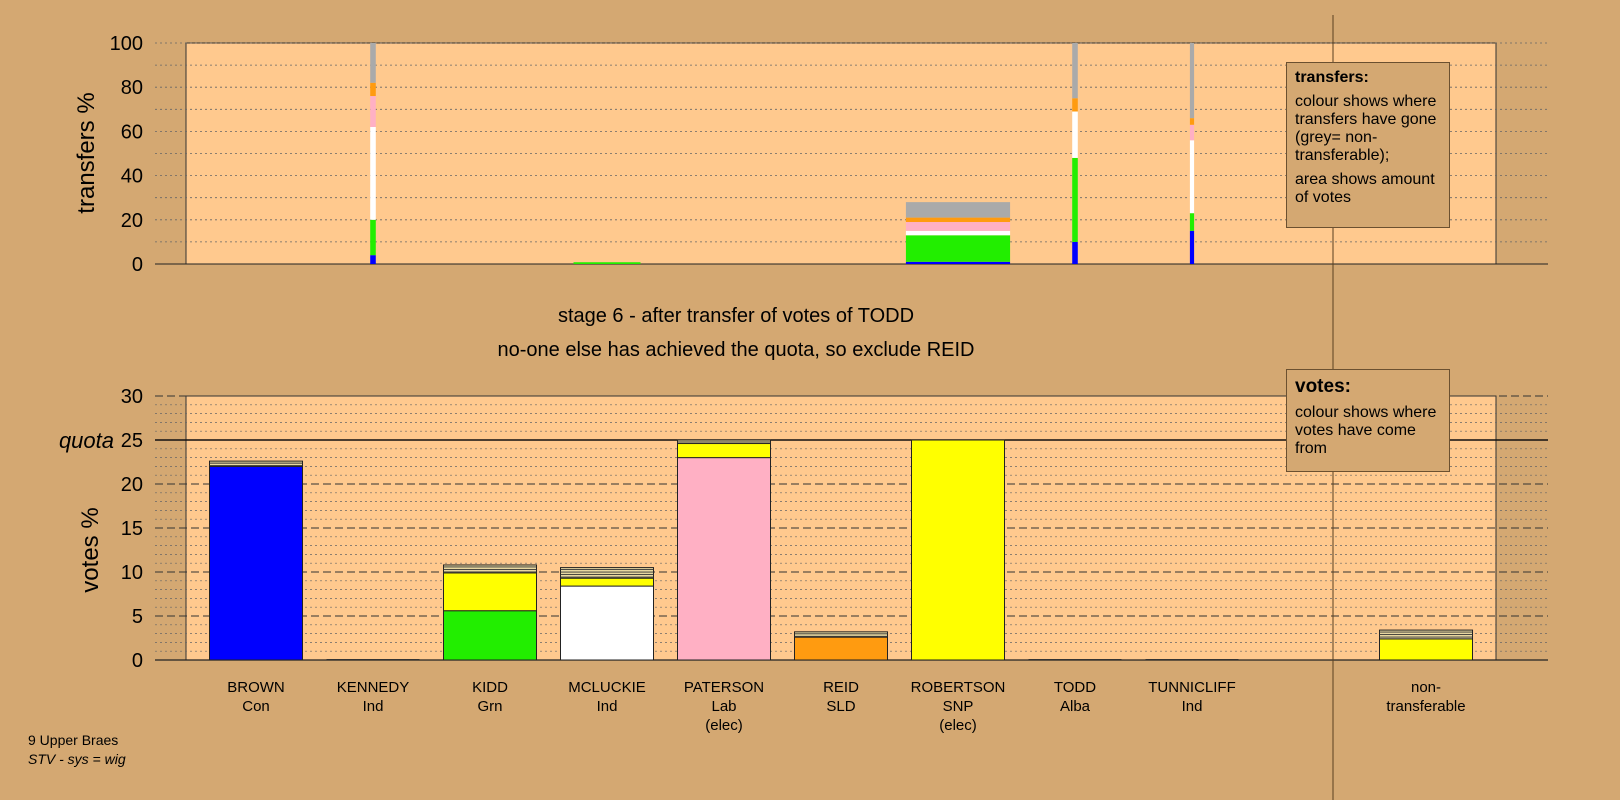 The image size is (1620, 800). What do you see at coordinates (489, 706) in the screenshot?
I see `candidate-label: Grn` at bounding box center [489, 706].